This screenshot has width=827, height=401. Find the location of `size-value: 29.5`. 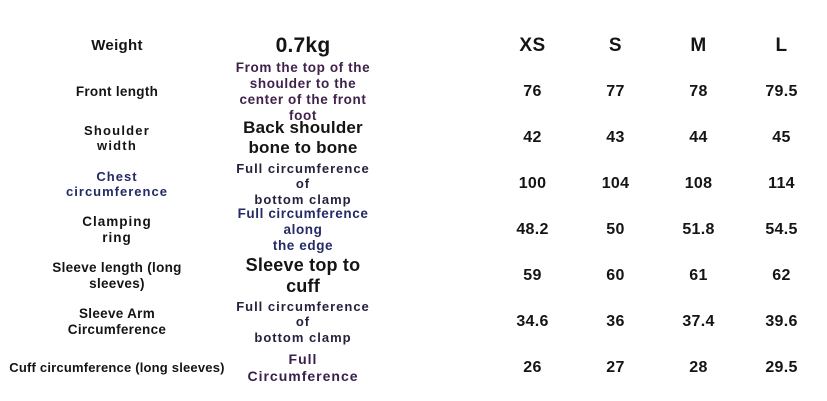

size-value: 29.5 is located at coordinates (781, 368).